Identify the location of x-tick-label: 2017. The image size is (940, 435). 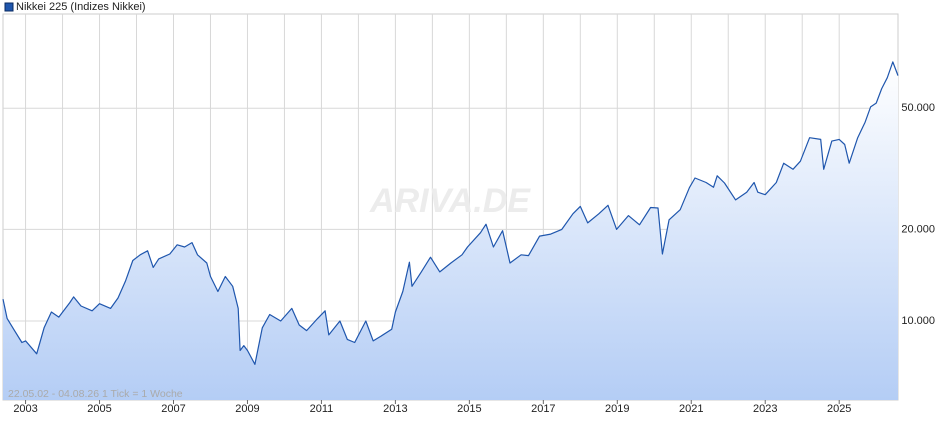
(543, 409).